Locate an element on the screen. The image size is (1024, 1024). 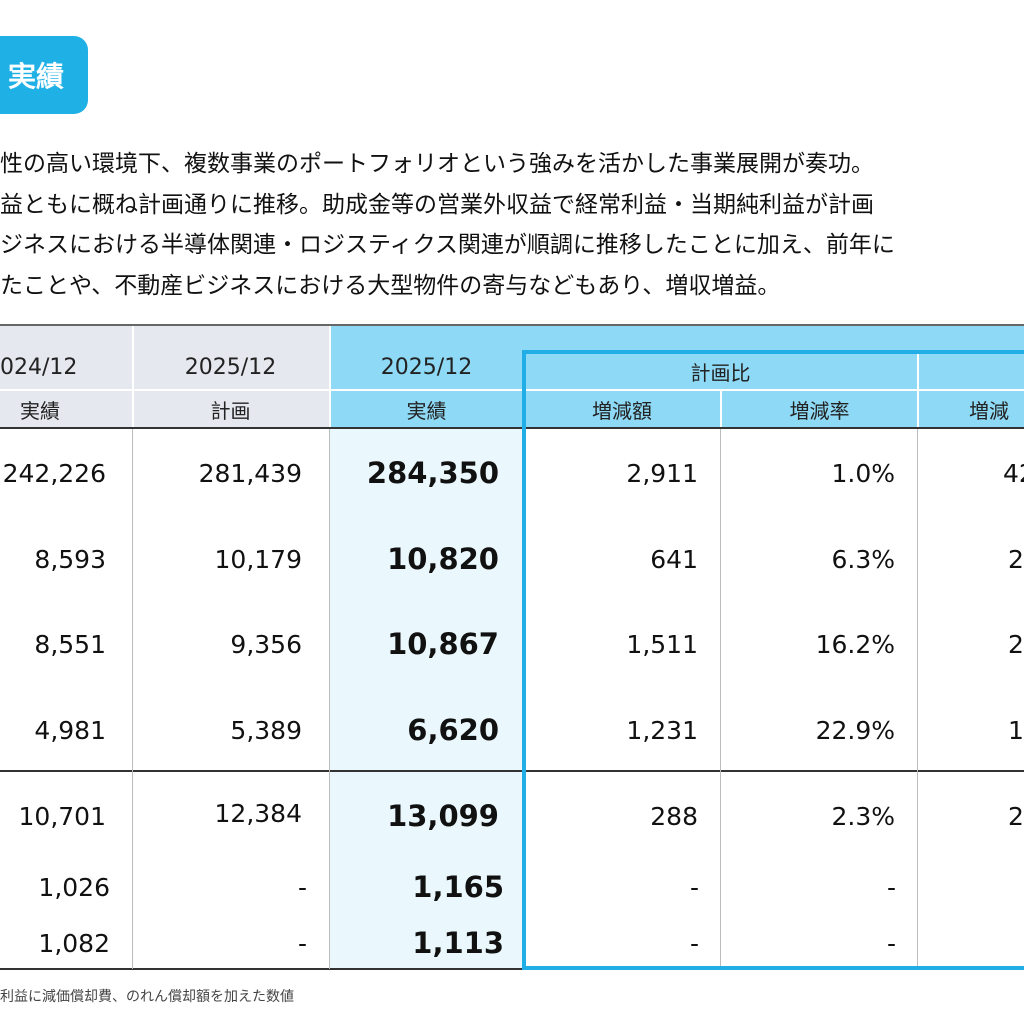
cell-yoy: 42 is located at coordinates (1013, 473).